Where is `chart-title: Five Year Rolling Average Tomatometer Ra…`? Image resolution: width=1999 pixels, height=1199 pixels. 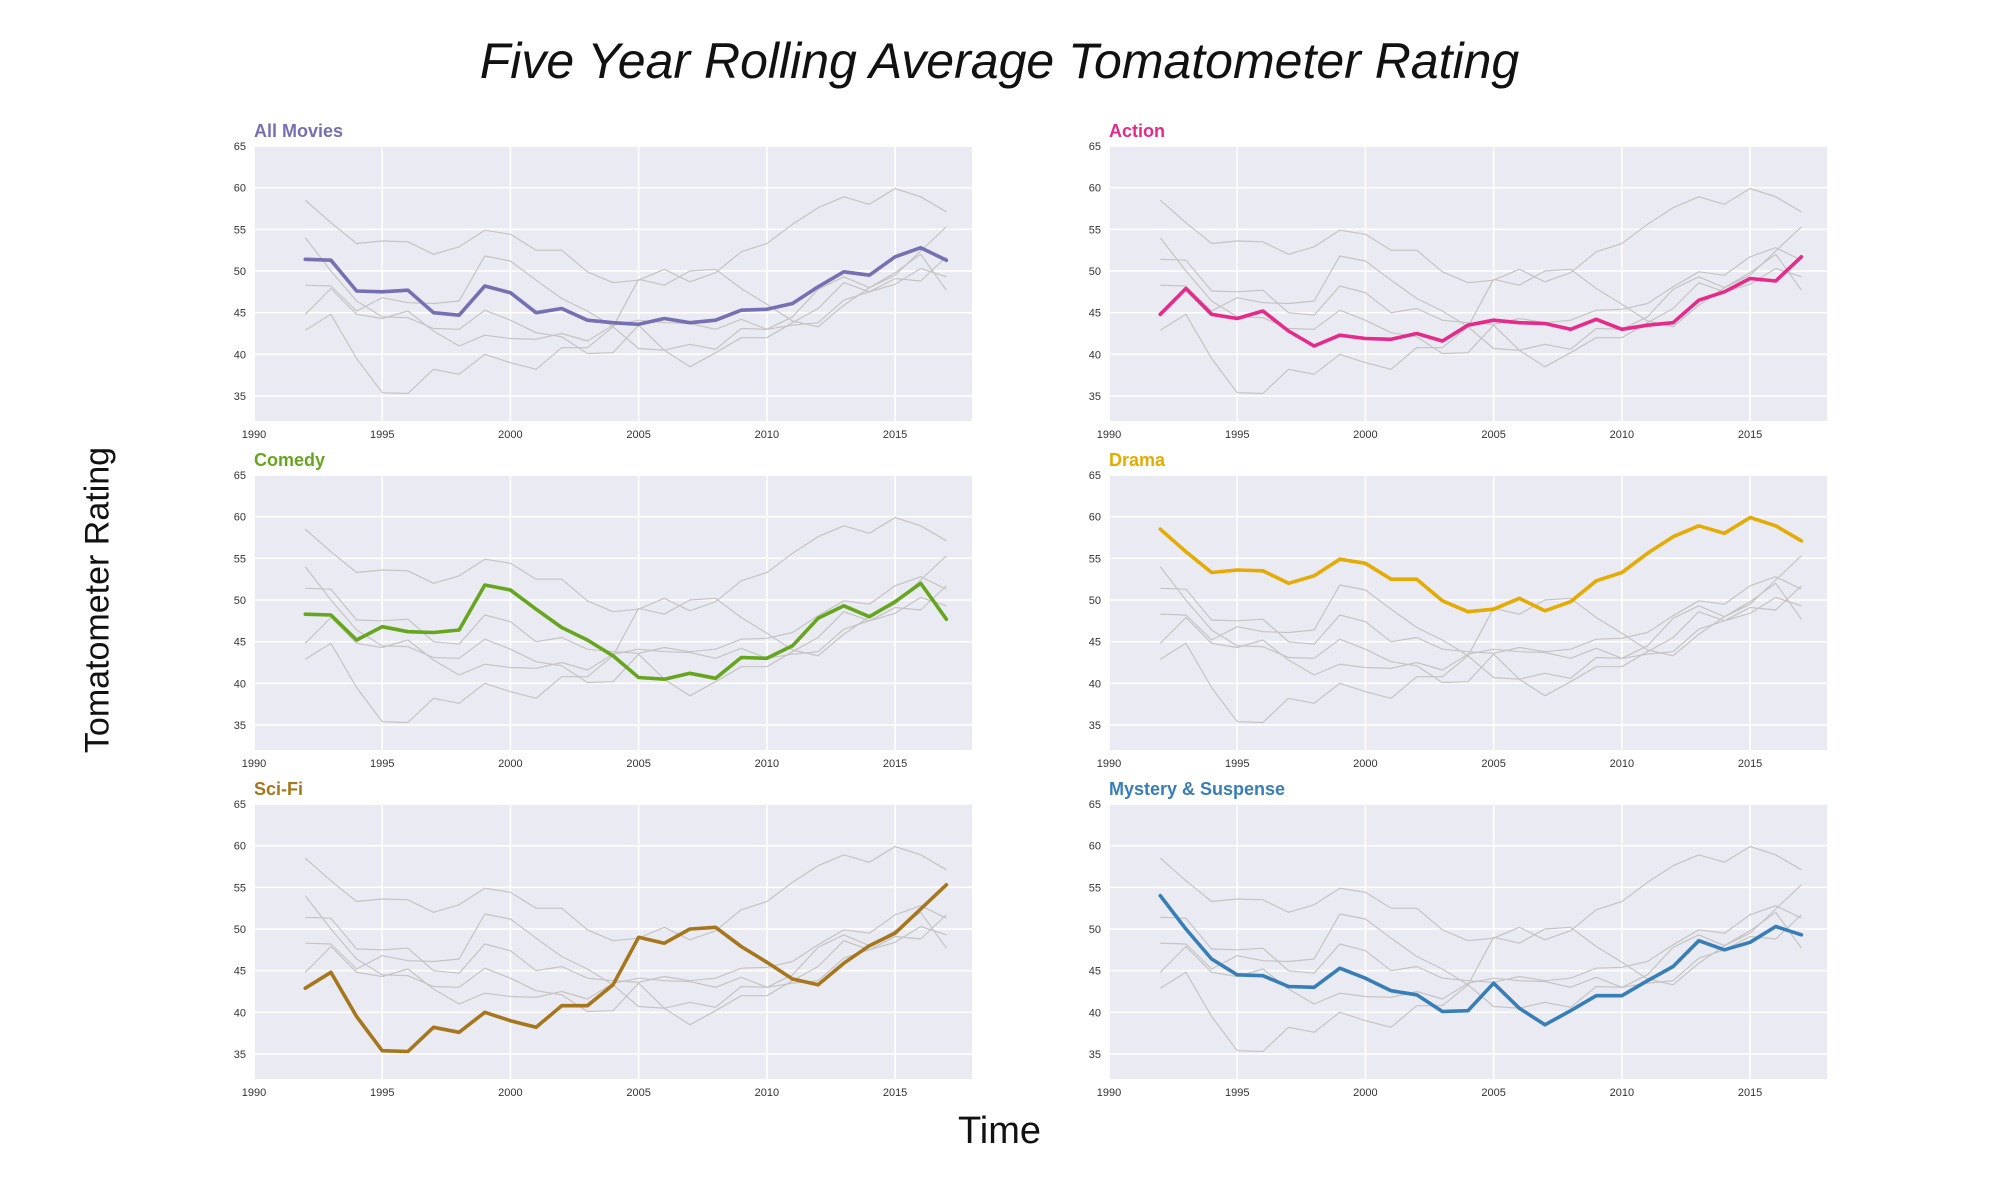 chart-title: Five Year Rolling Average Tomatometer Ra… is located at coordinates (999, 61).